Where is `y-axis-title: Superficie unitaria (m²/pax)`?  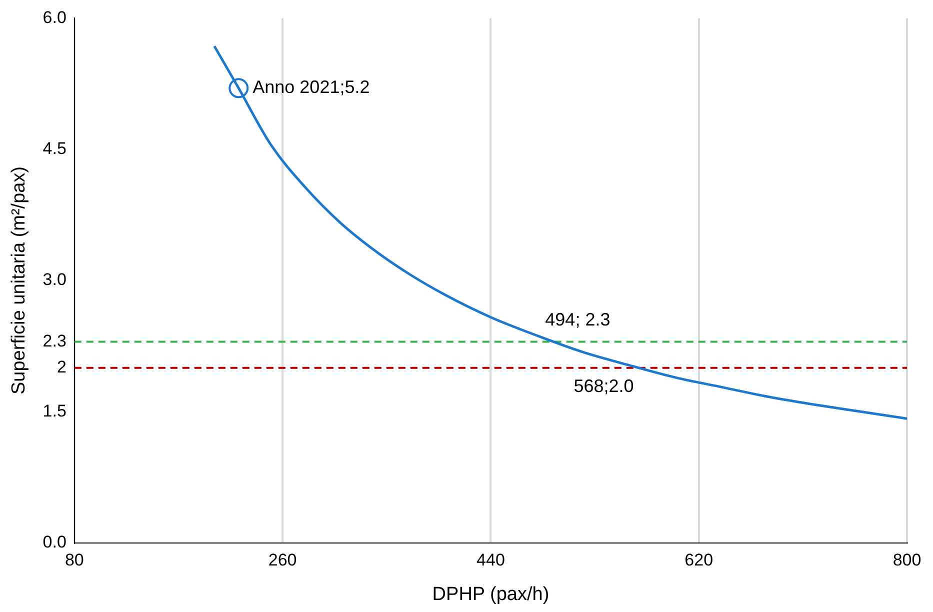 y-axis-title: Superficie unitaria (m²/pax) is located at coordinates (19, 280).